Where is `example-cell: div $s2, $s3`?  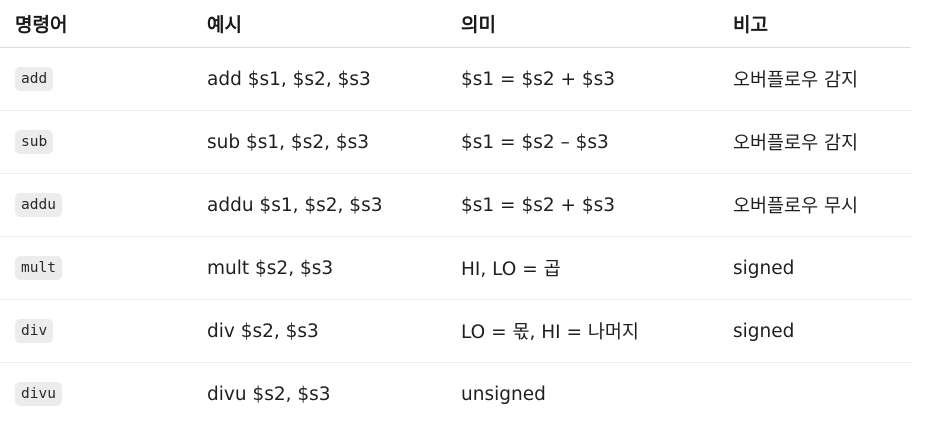
example-cell: div $s2, $s3 is located at coordinates (319, 331).